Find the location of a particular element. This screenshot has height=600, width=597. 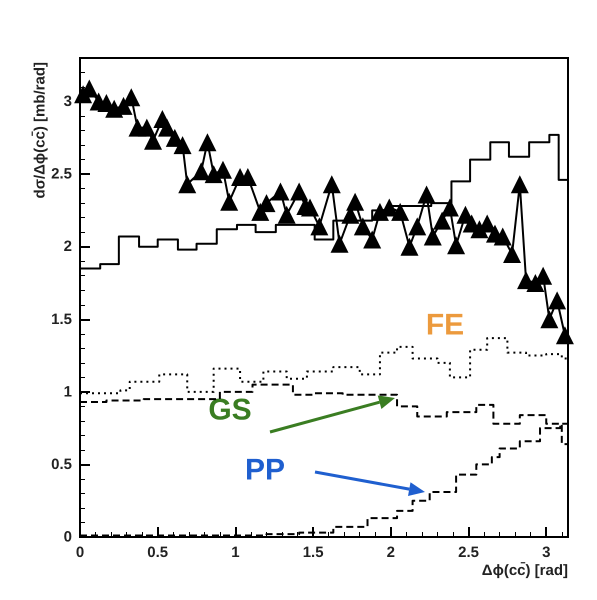

x-axis-title: Δϕ(cc̄) [rad] is located at coordinates (525, 570).